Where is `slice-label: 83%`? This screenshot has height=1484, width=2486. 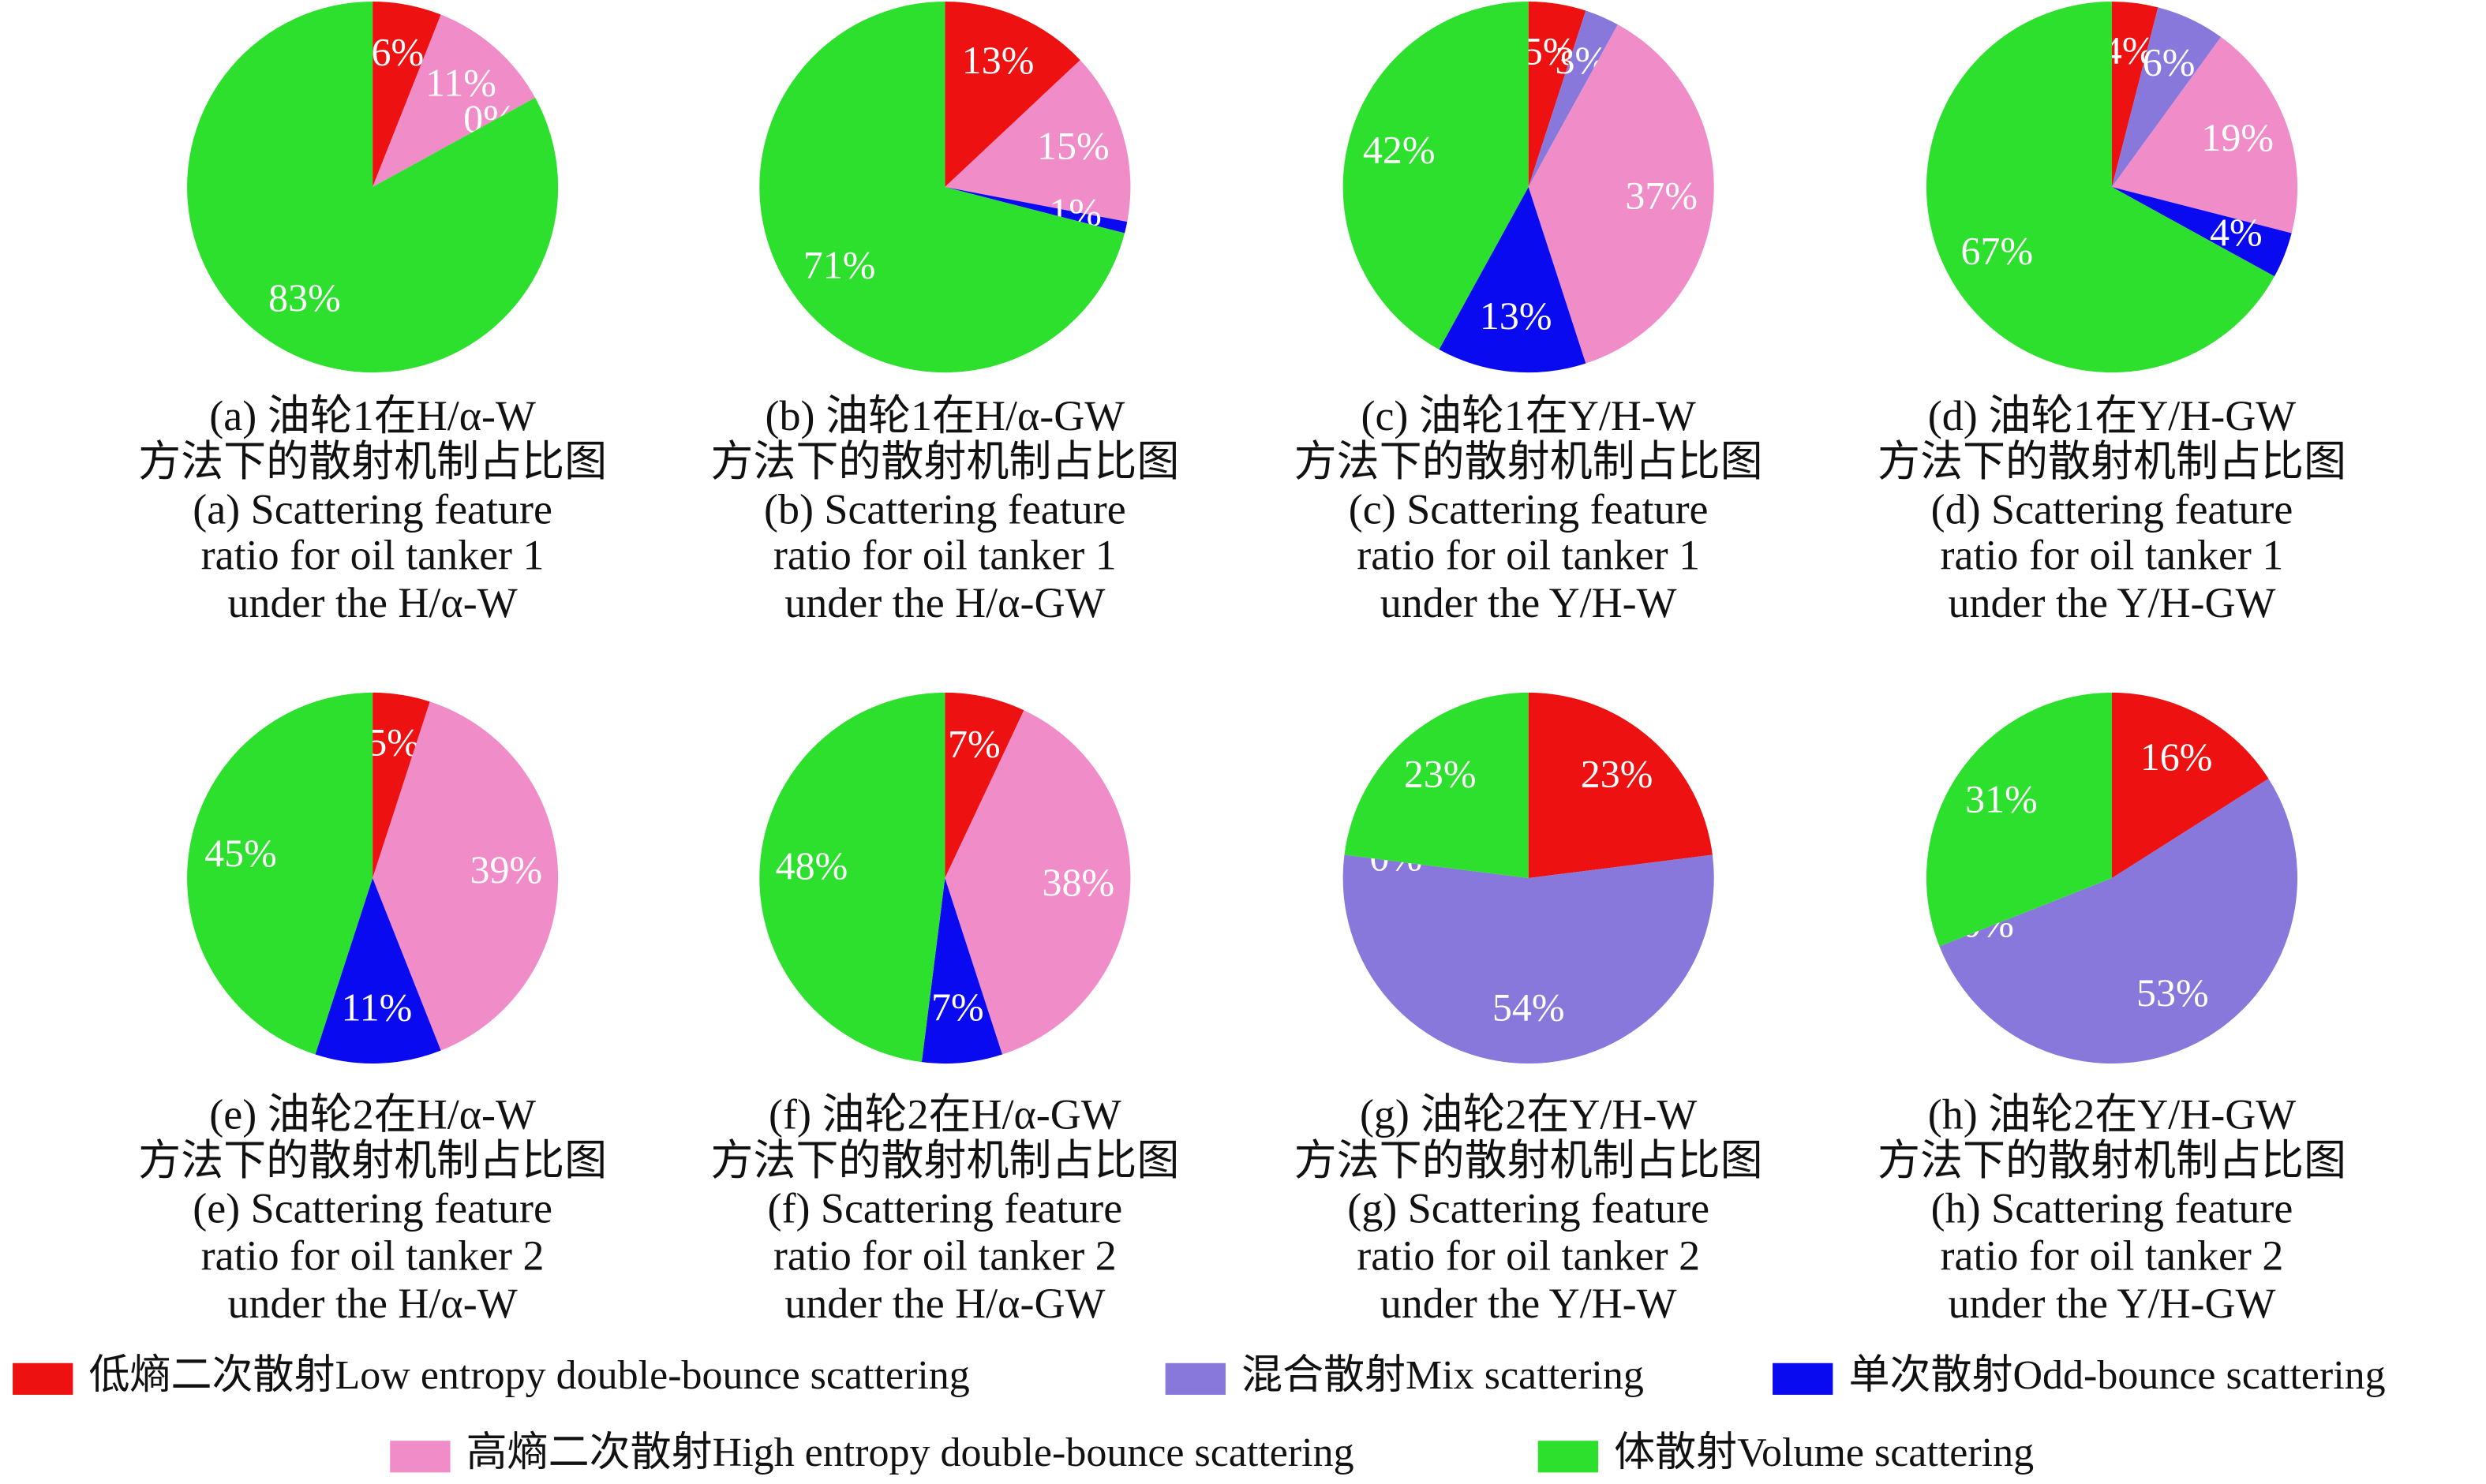
slice-label: 83% is located at coordinates (304, 297).